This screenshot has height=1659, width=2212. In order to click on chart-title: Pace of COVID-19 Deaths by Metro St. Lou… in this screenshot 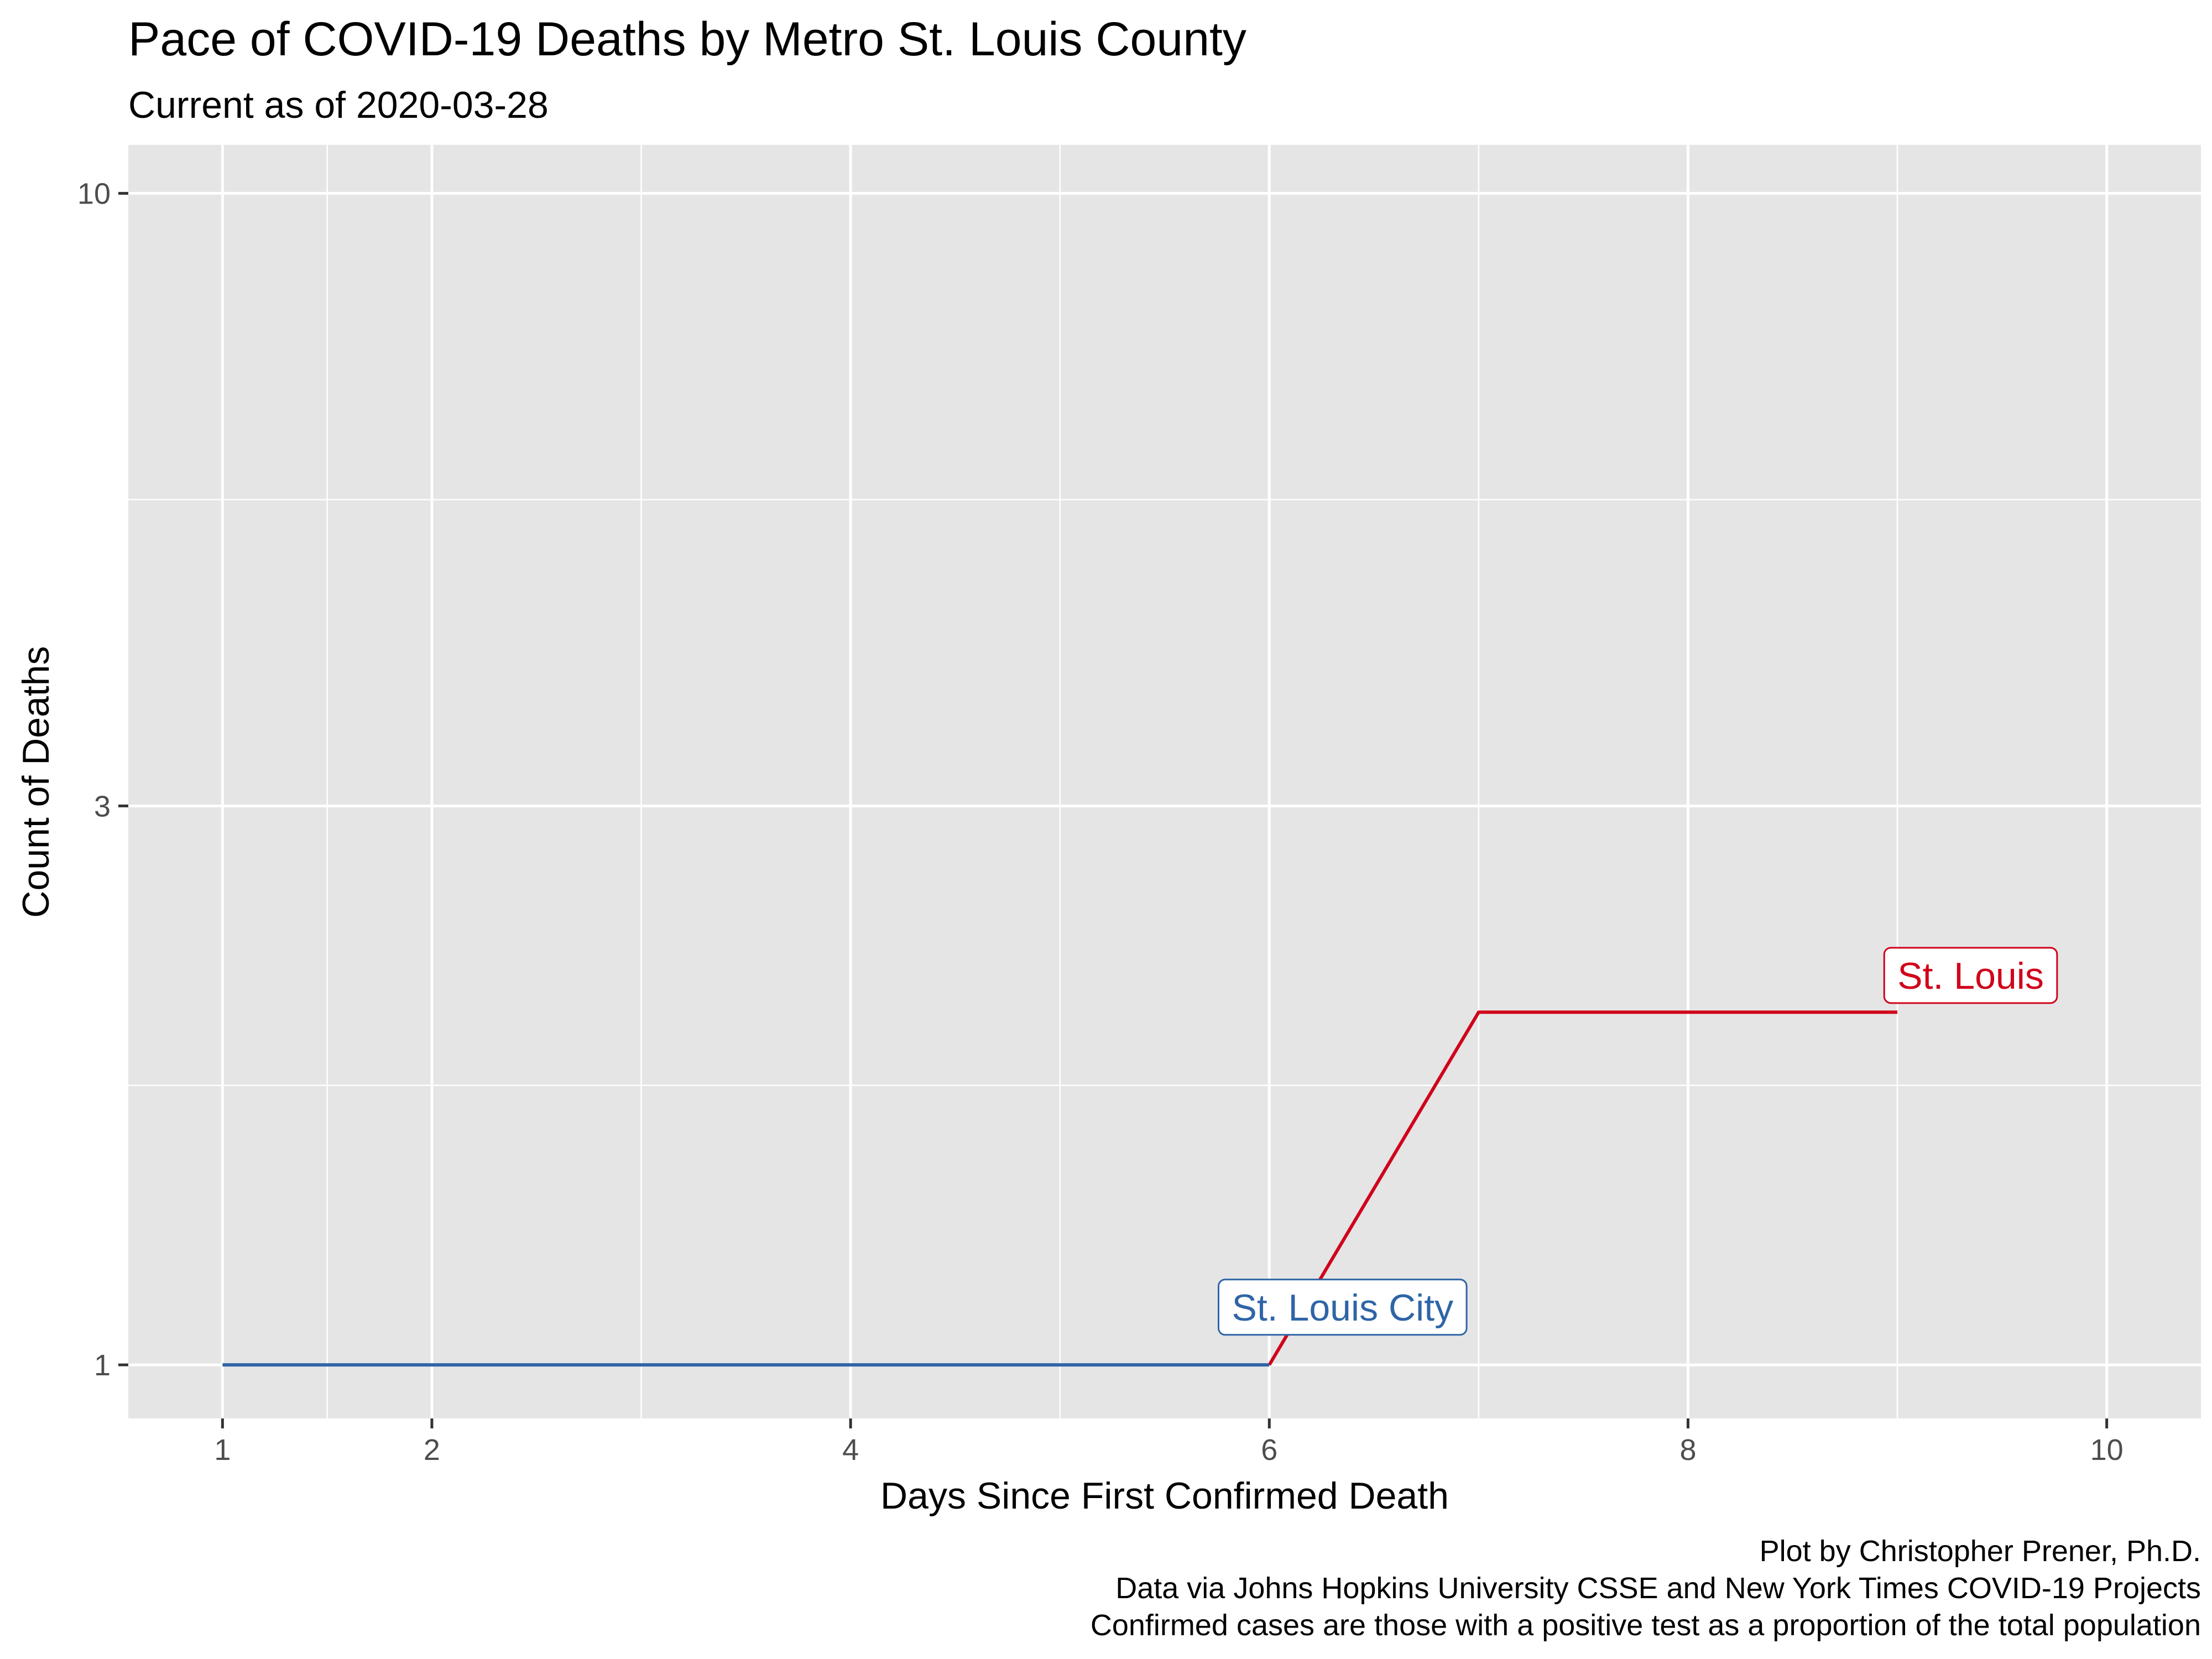, I will do `click(687, 40)`.